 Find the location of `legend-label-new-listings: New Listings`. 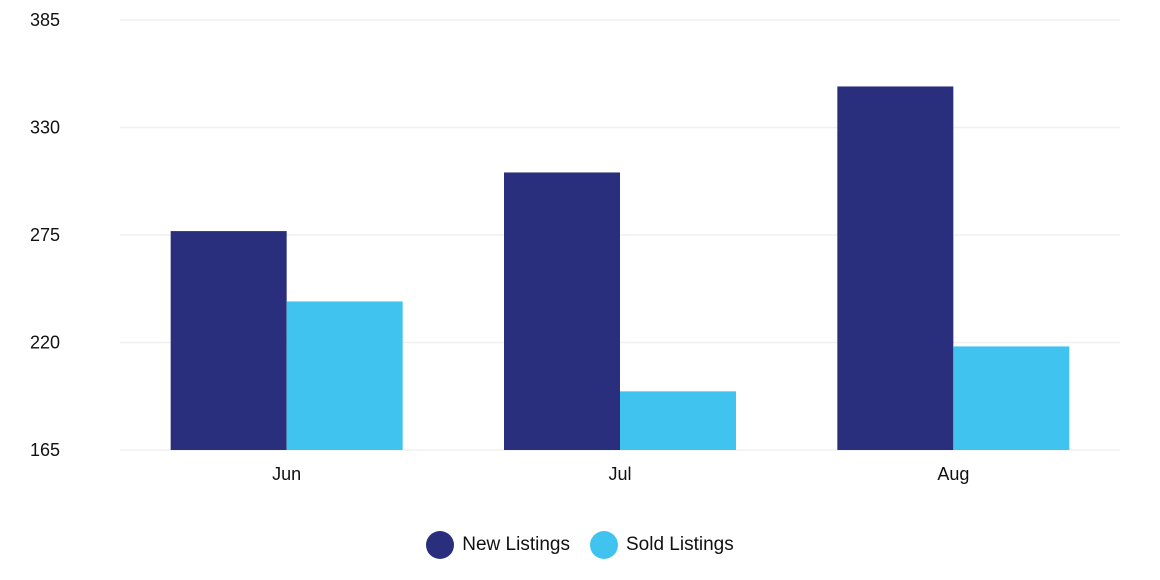

legend-label-new-listings: New Listings is located at coordinates (516, 544).